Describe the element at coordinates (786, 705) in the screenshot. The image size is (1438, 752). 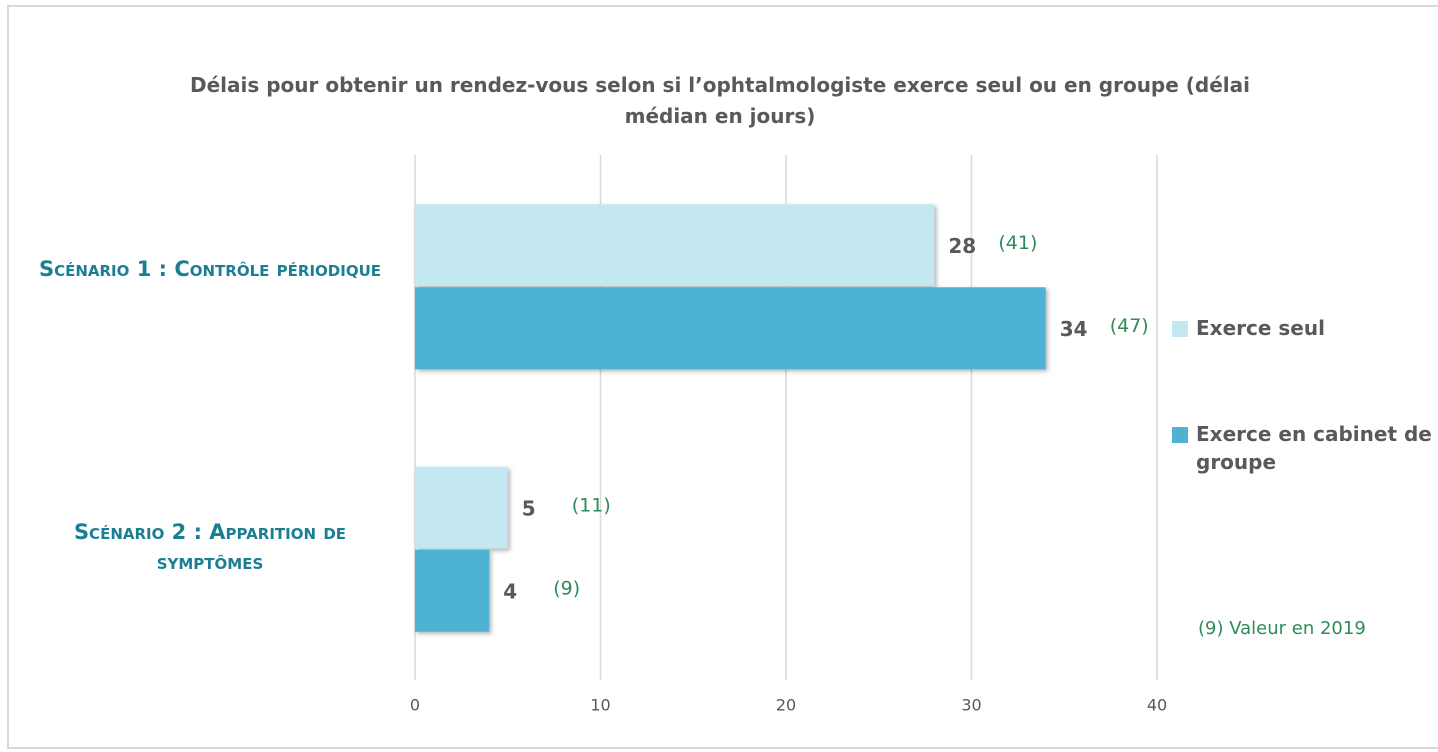
I see `x-tick-label: 20` at that location.